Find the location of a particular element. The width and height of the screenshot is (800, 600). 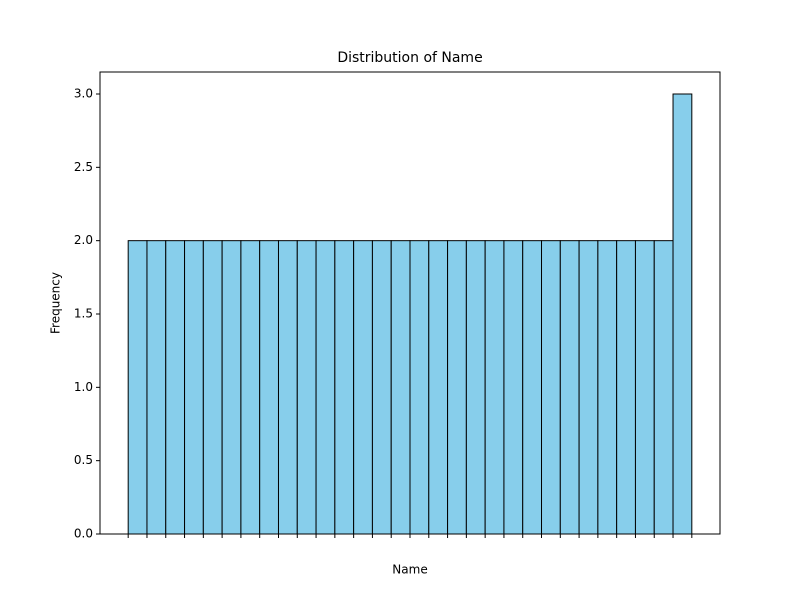

y-axis-label: Frequency is located at coordinates (56, 303).